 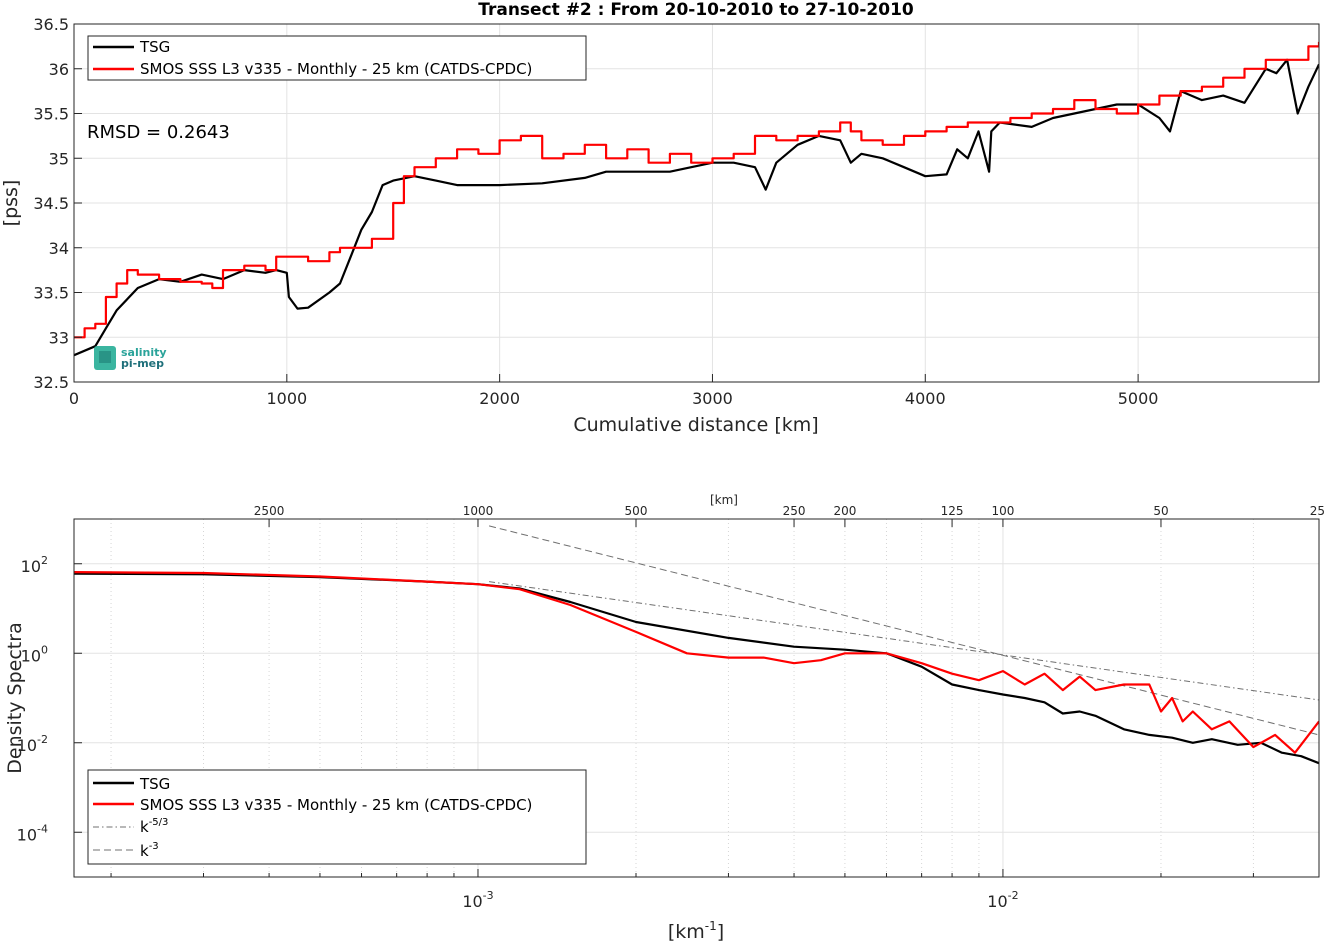 What do you see at coordinates (488, 895) in the screenshot?
I see `bottom-x-tick-exp: -3` at bounding box center [488, 895].